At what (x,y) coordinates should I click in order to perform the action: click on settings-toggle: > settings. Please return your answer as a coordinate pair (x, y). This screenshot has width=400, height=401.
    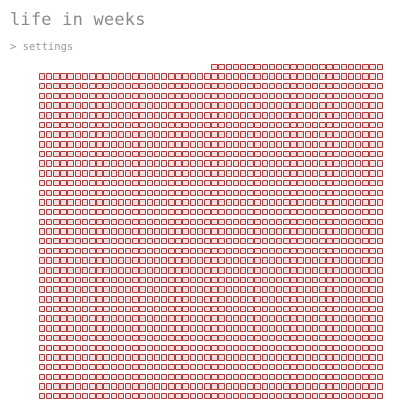
    Looking at the image, I should click on (42, 47).